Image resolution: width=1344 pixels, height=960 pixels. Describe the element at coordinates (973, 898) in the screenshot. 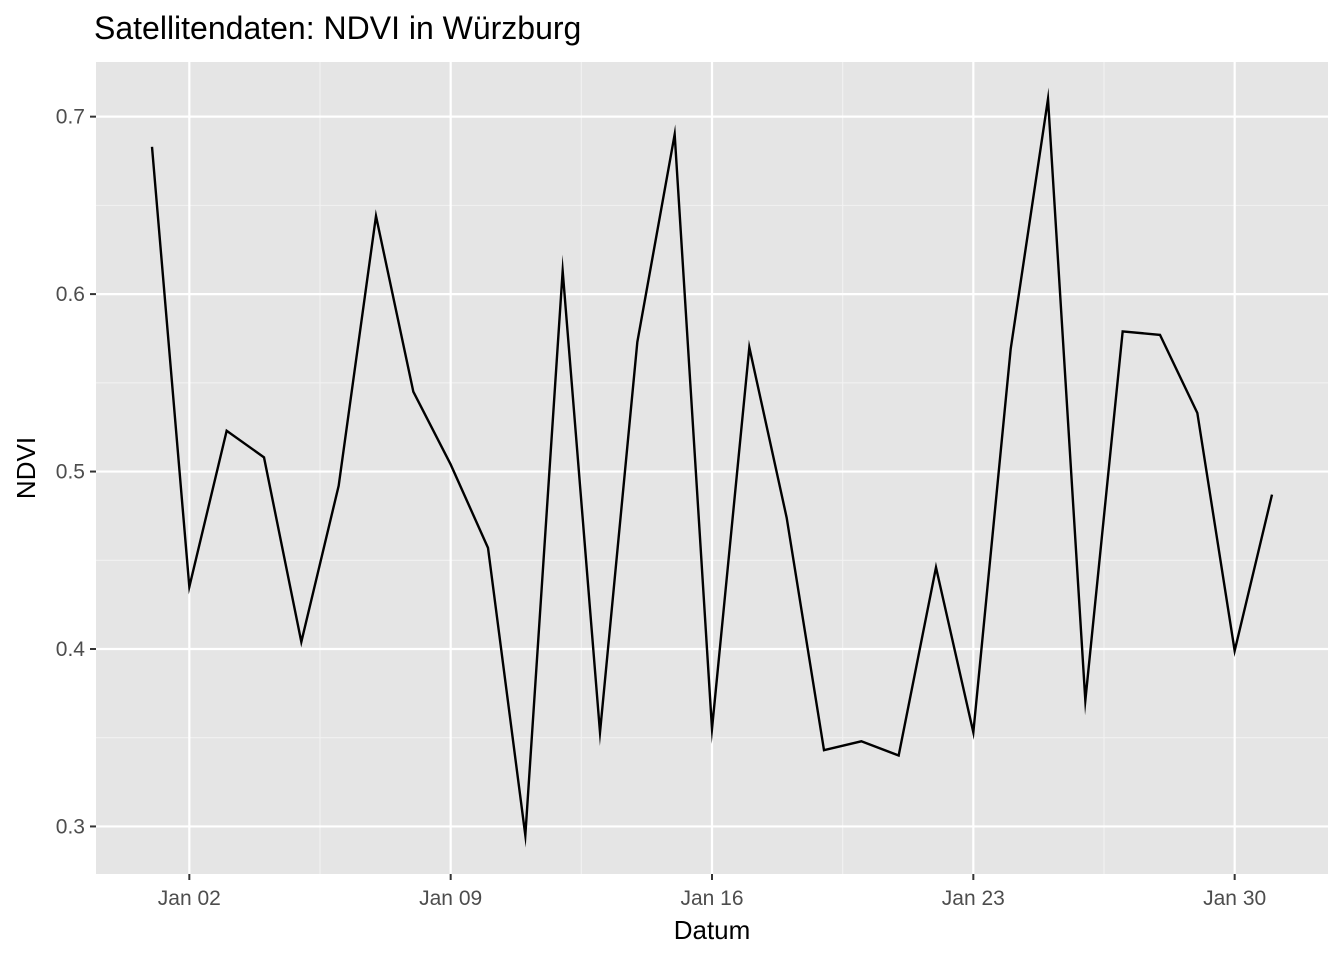

I see `x-tick-label: Jan 23` at that location.